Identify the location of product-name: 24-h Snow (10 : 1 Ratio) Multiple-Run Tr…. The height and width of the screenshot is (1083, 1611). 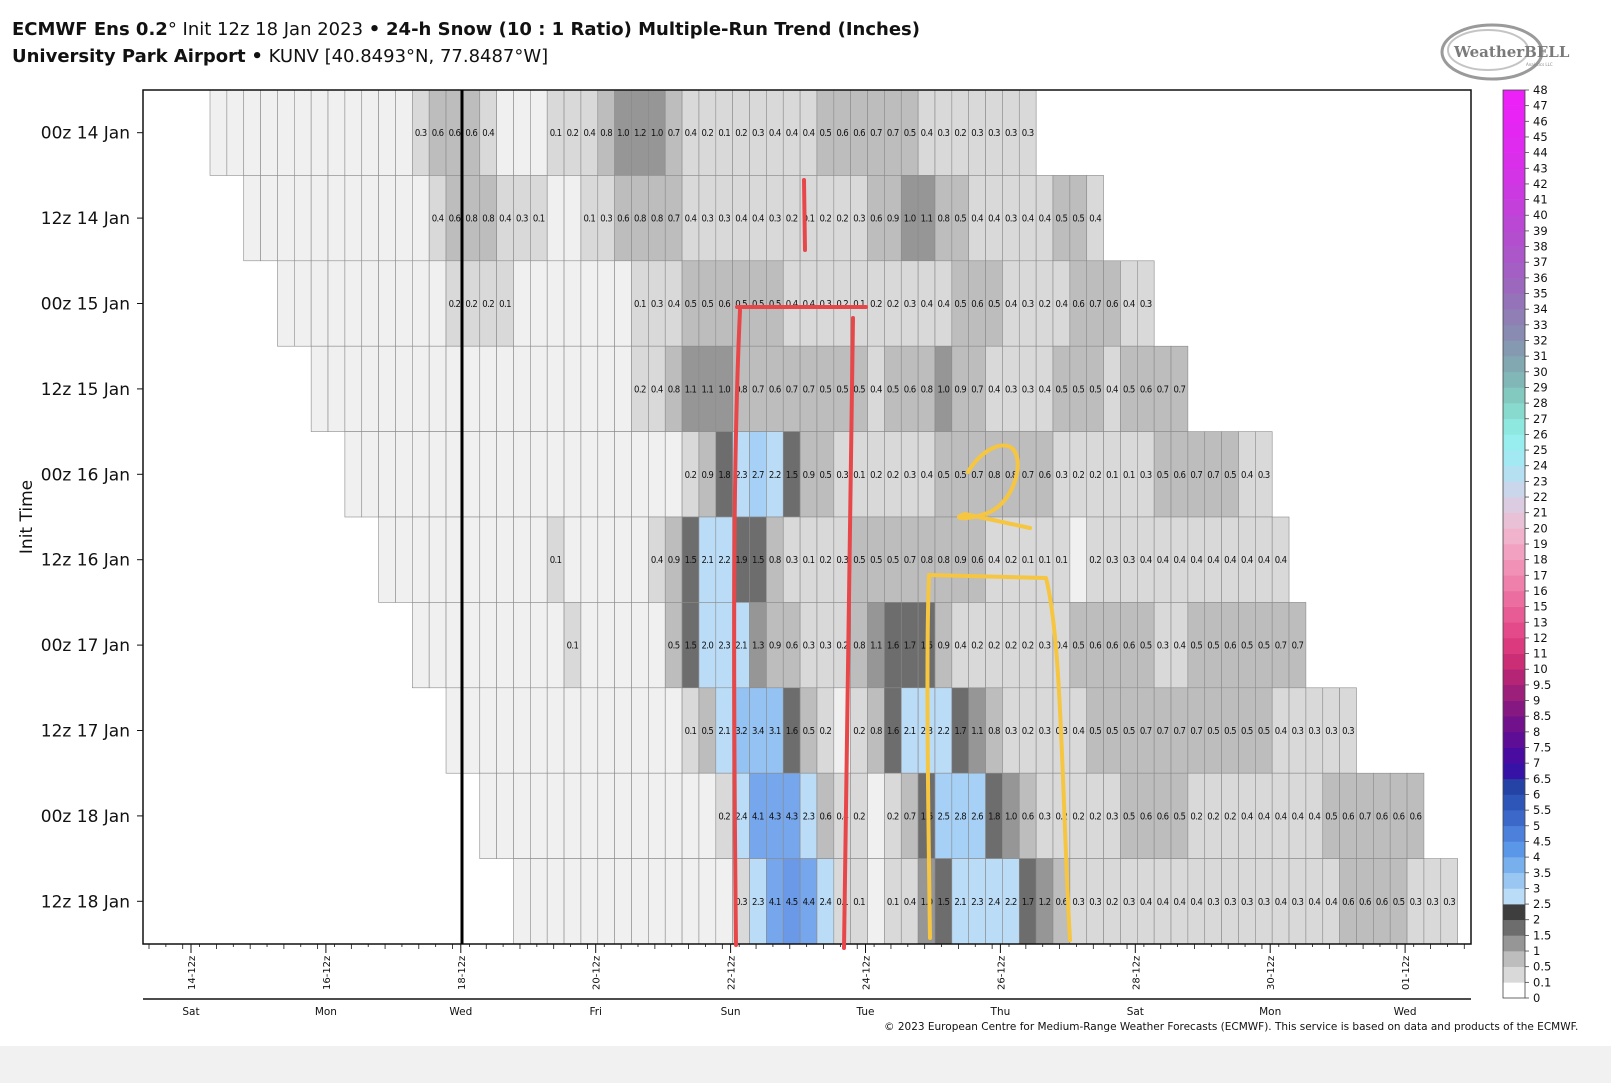
(653, 29).